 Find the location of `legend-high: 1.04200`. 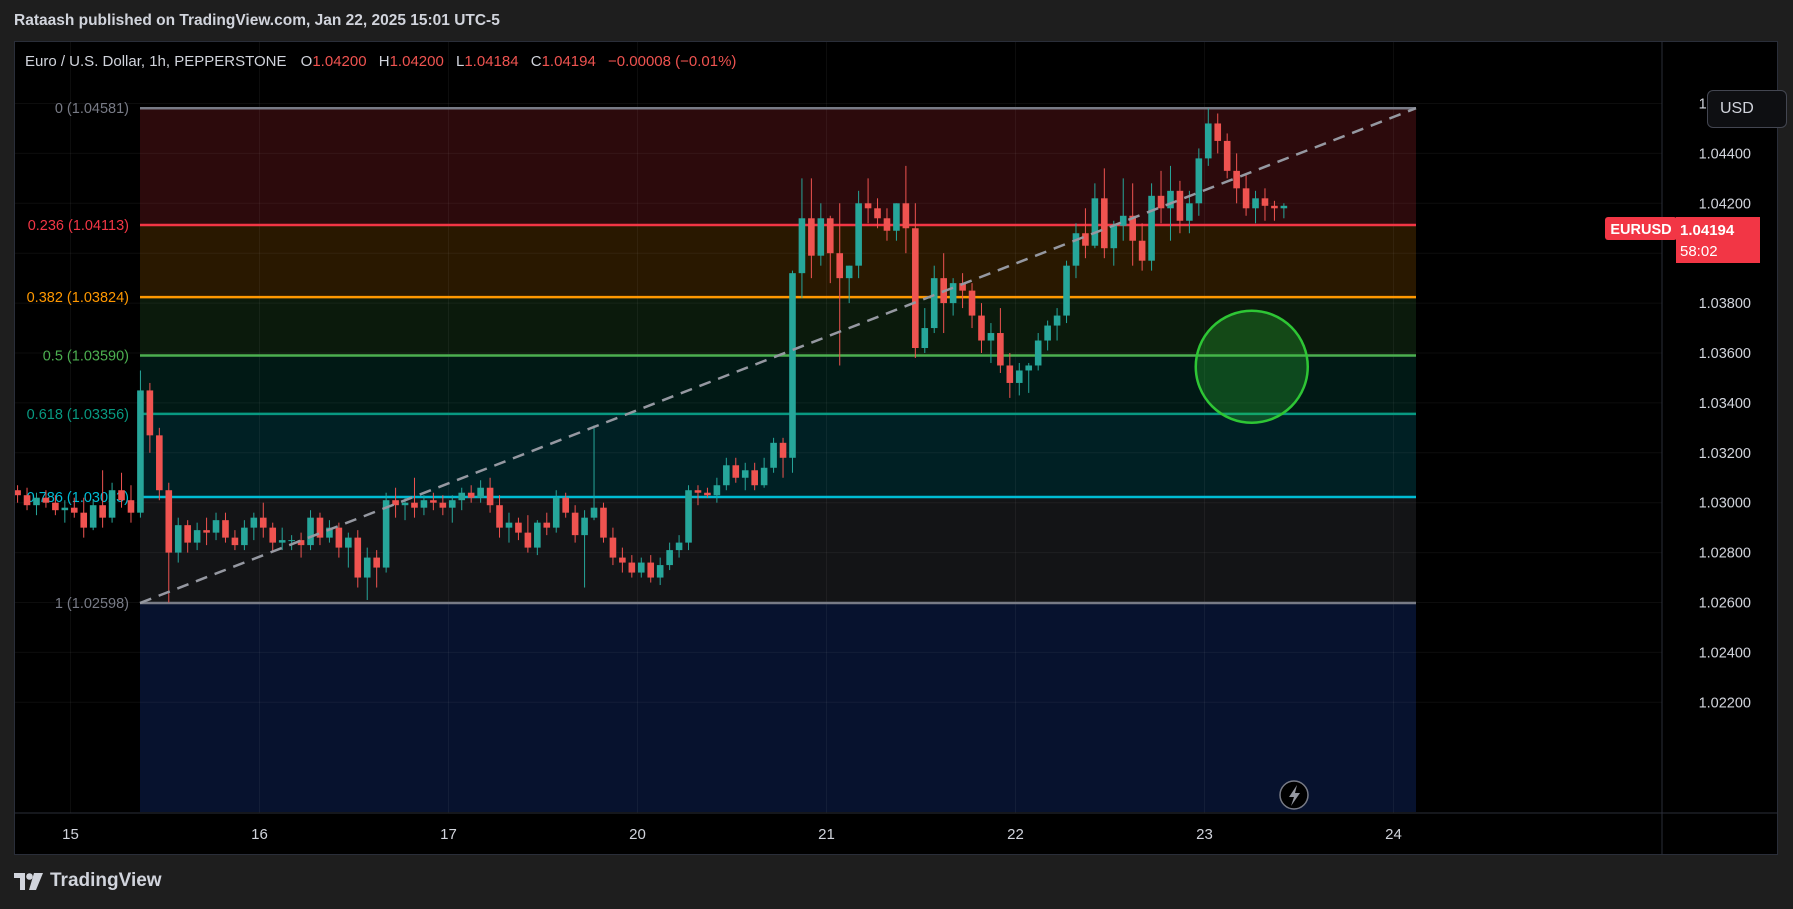

legend-high: 1.04200 is located at coordinates (417, 61).